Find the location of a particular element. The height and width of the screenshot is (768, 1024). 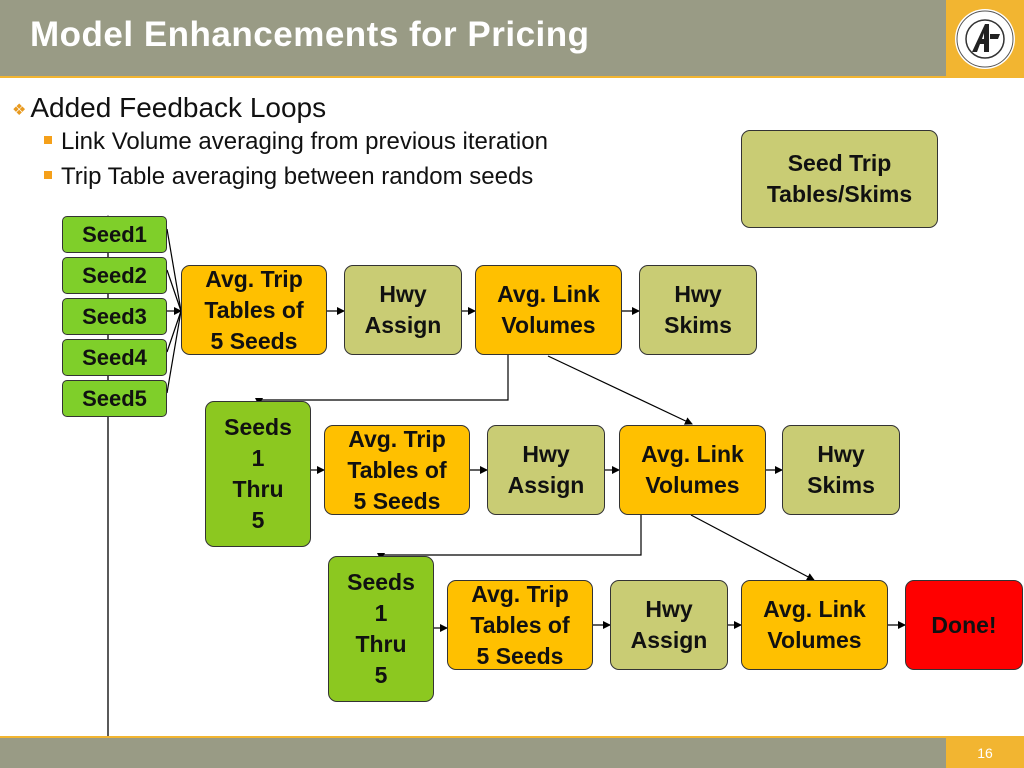

seed-box-4: Seed4 is located at coordinates (114, 357).